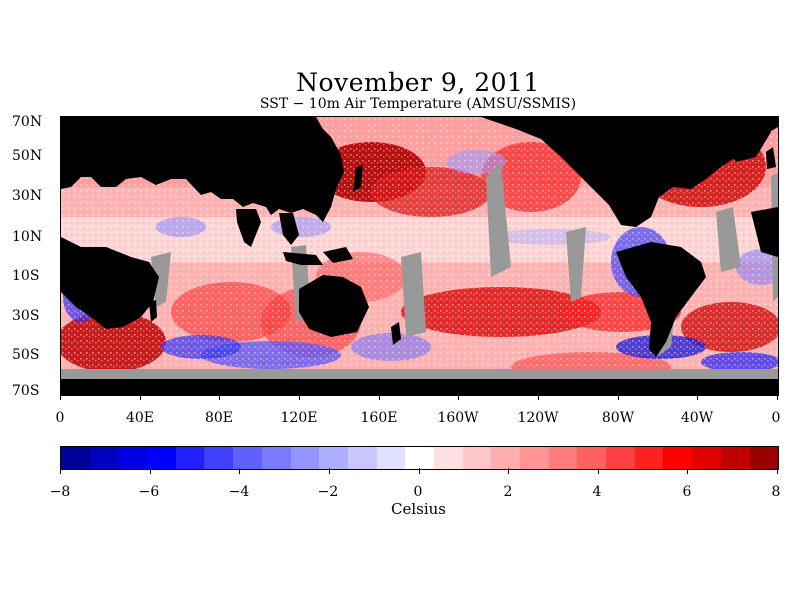 The width and height of the screenshot is (800, 600). I want to click on lon-label-120w: 120W, so click(538, 418).